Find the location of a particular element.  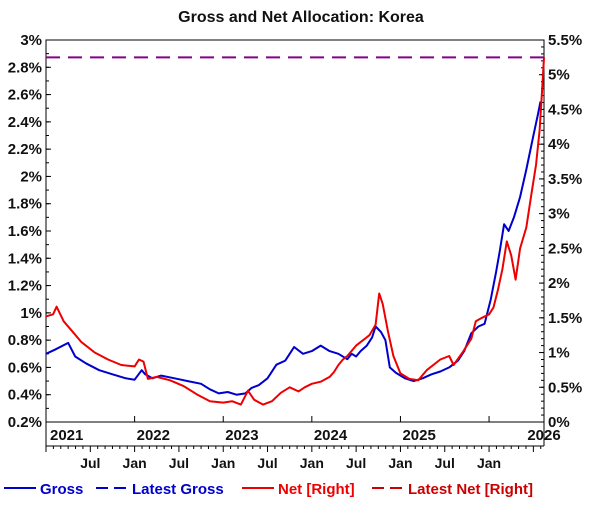

chart-title: Gross and Net Allocation: Korea is located at coordinates (301, 17).